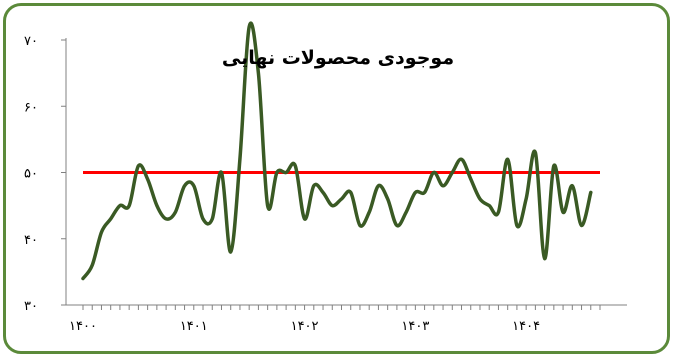 The width and height of the screenshot is (673, 357). Describe the element at coordinates (31, 107) in the screenshot. I see `y-tick-label: ۶۰` at that location.